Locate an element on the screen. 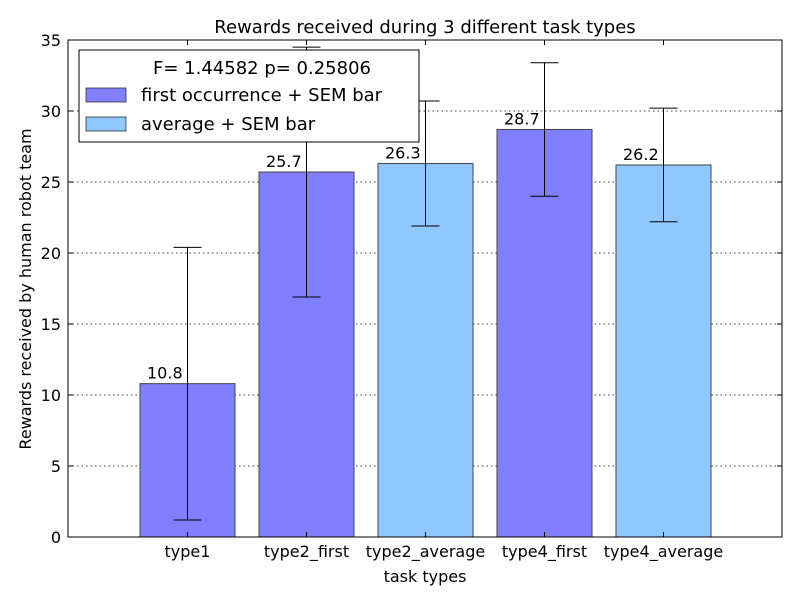 The height and width of the screenshot is (604, 800). x-tick-label: type1 is located at coordinates (188, 551).